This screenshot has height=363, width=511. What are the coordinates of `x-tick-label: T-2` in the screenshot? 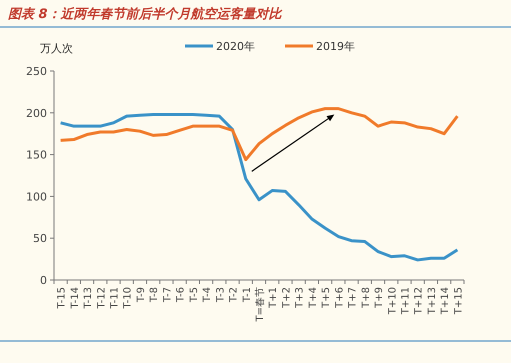 It's located at (234, 295).